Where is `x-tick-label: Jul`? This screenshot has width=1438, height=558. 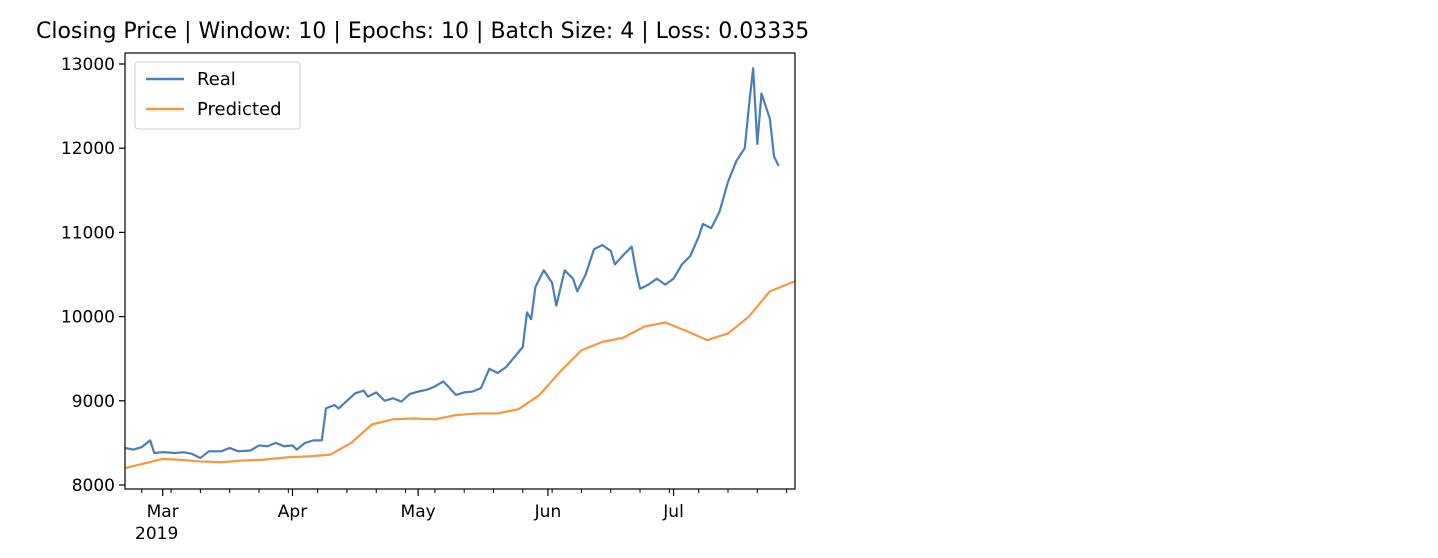 x-tick-label: Jul is located at coordinates (673, 512).